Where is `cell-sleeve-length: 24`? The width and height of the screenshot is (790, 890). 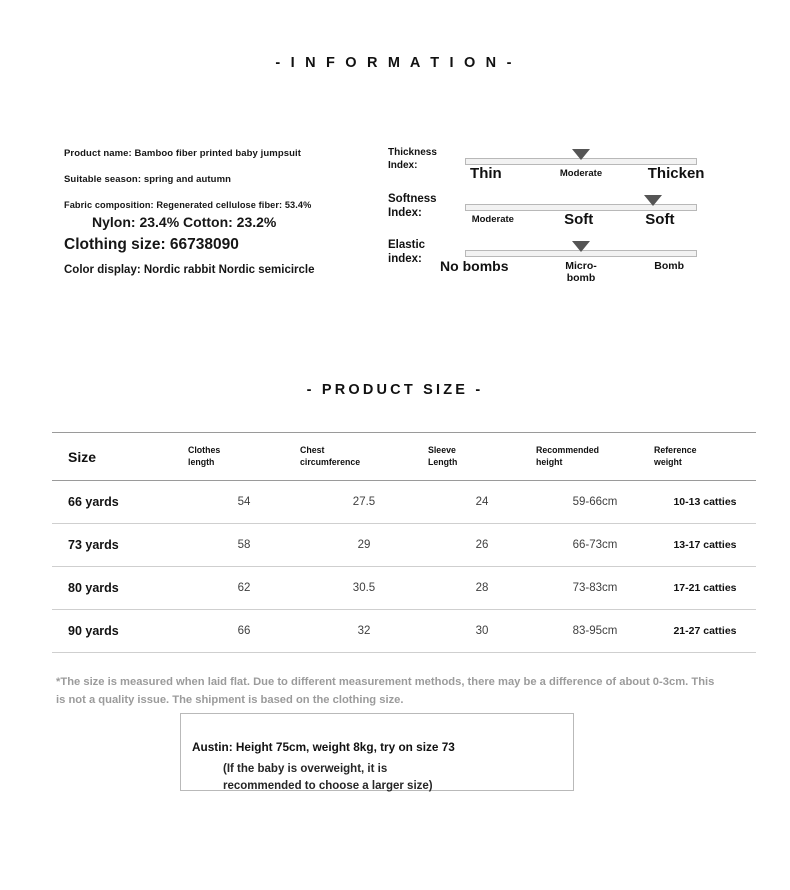
cell-sleeve-length: 24 is located at coordinates (482, 502).